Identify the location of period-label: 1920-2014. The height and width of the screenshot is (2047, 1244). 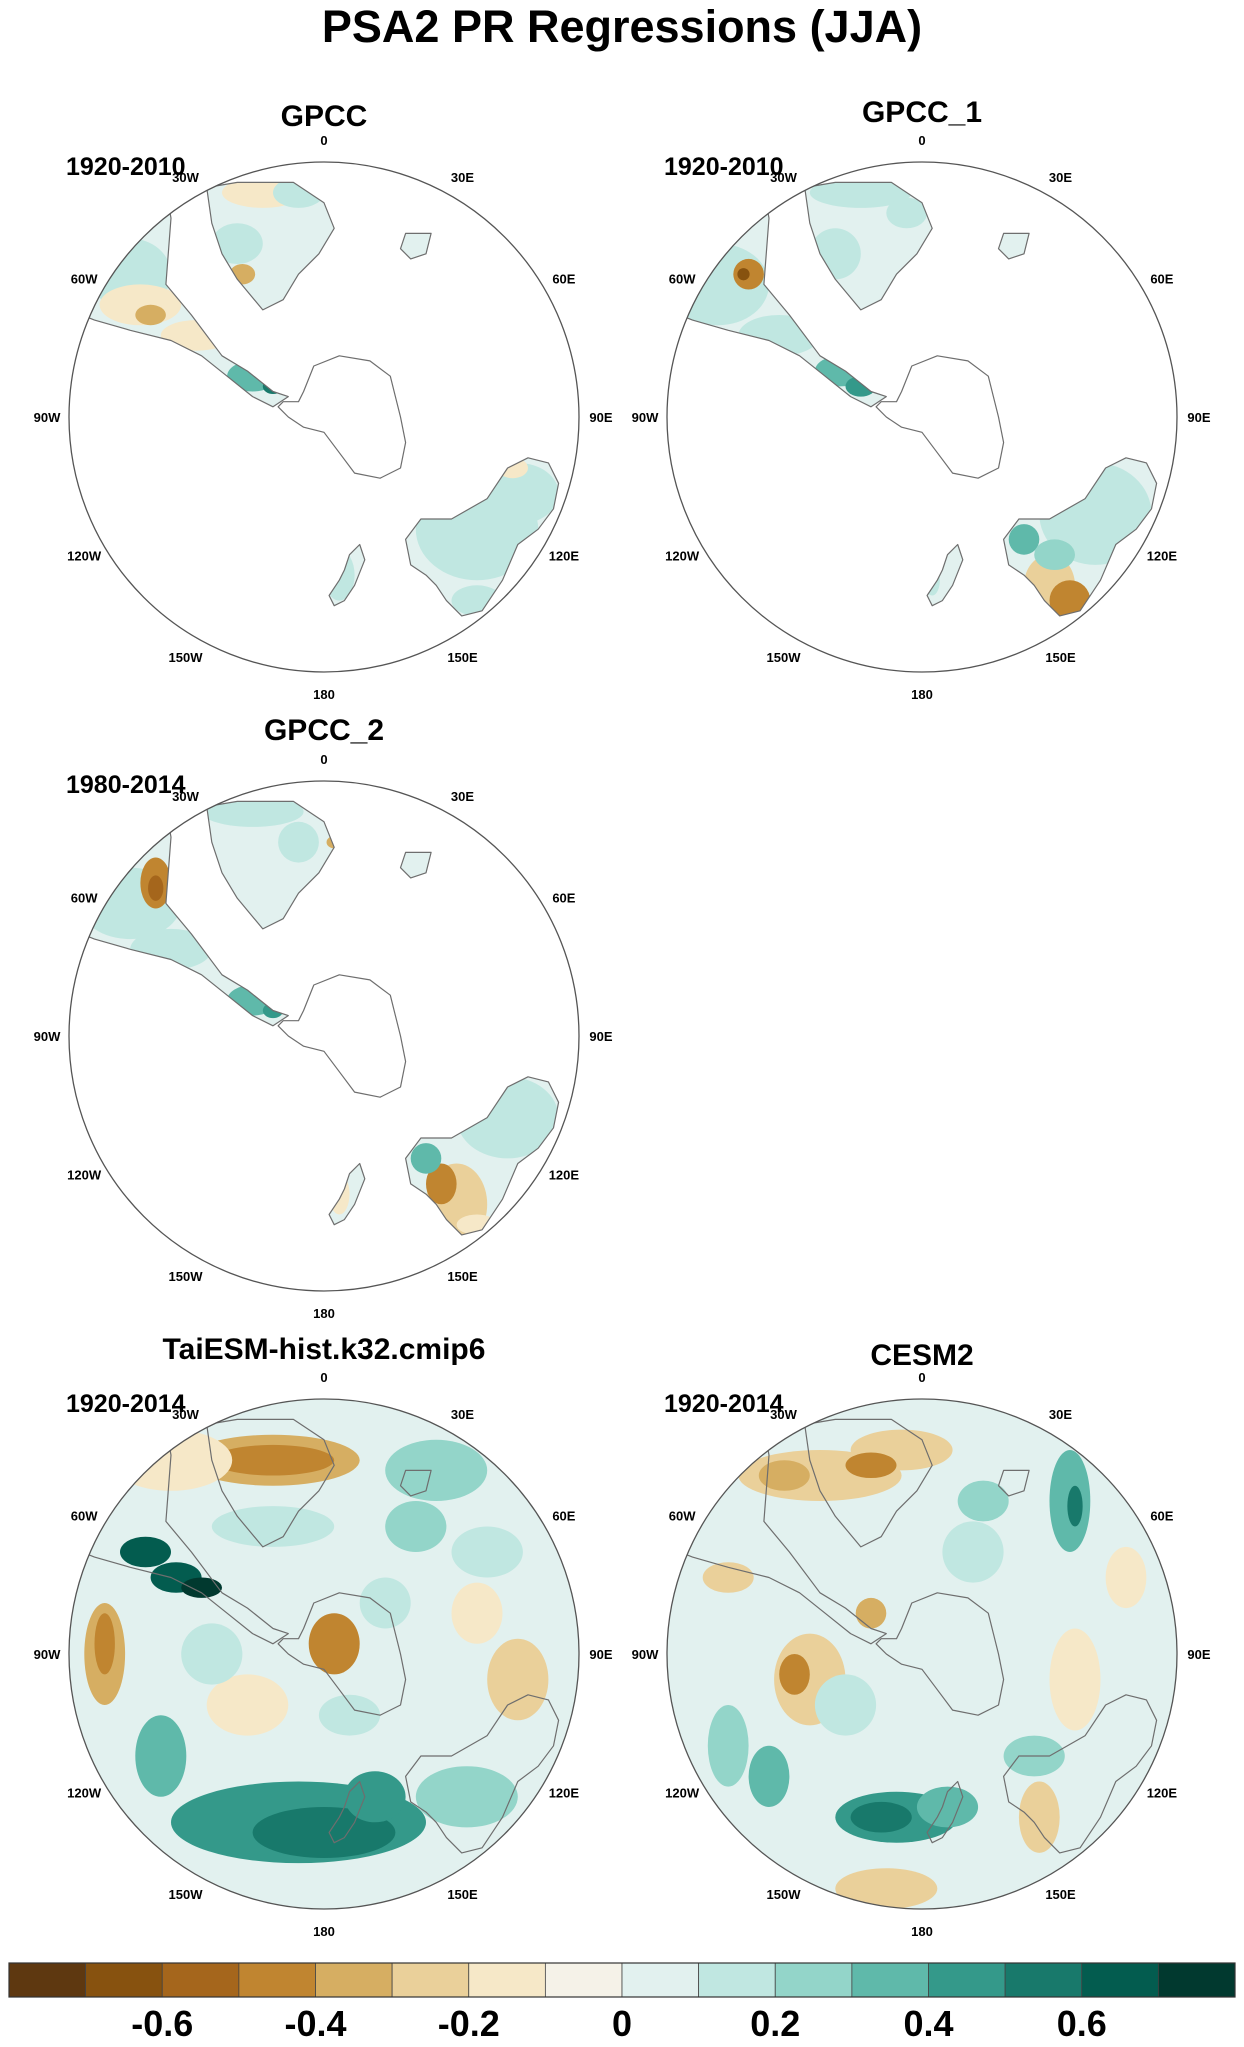
(126, 1404).